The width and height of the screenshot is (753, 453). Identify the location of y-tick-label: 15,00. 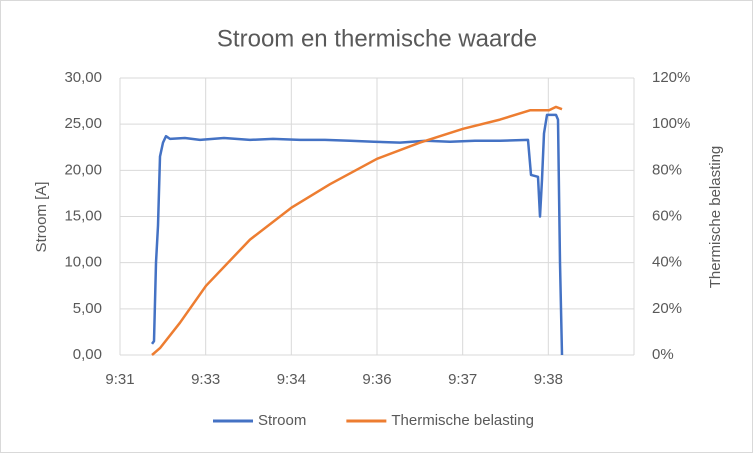
(83, 215).